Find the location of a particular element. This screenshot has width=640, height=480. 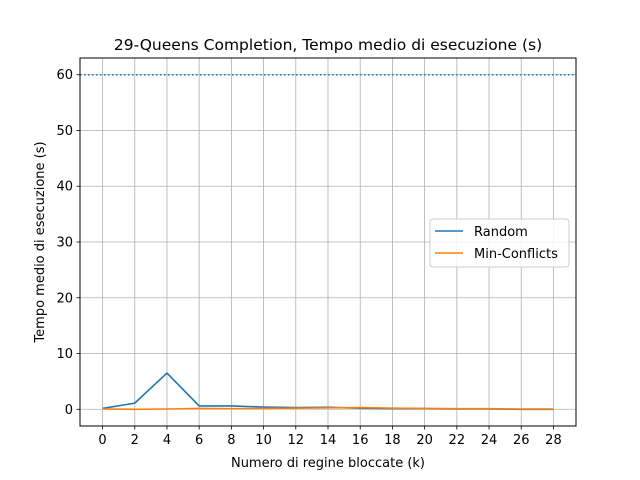

x-tick-label: 2 is located at coordinates (135, 440).